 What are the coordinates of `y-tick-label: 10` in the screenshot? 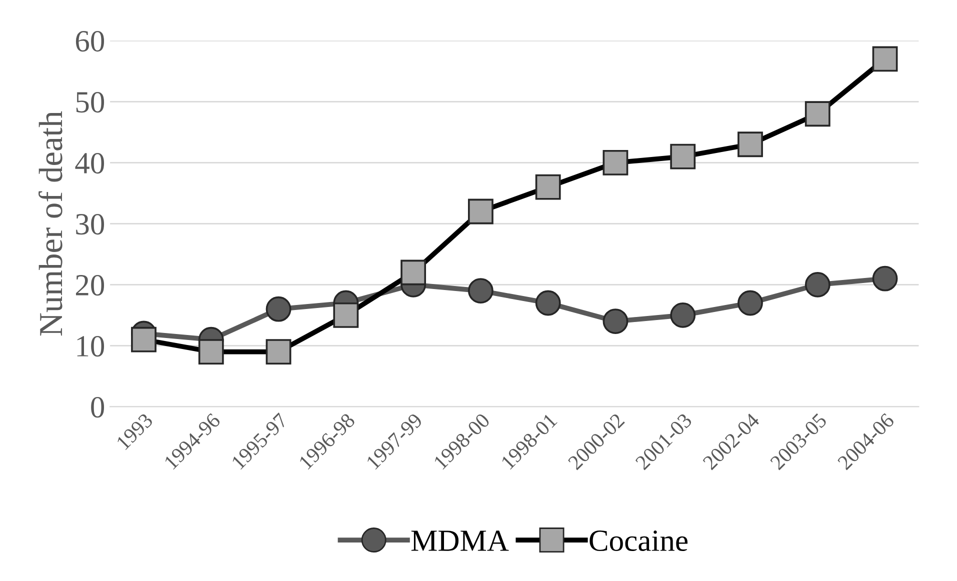 It's located at (90, 346).